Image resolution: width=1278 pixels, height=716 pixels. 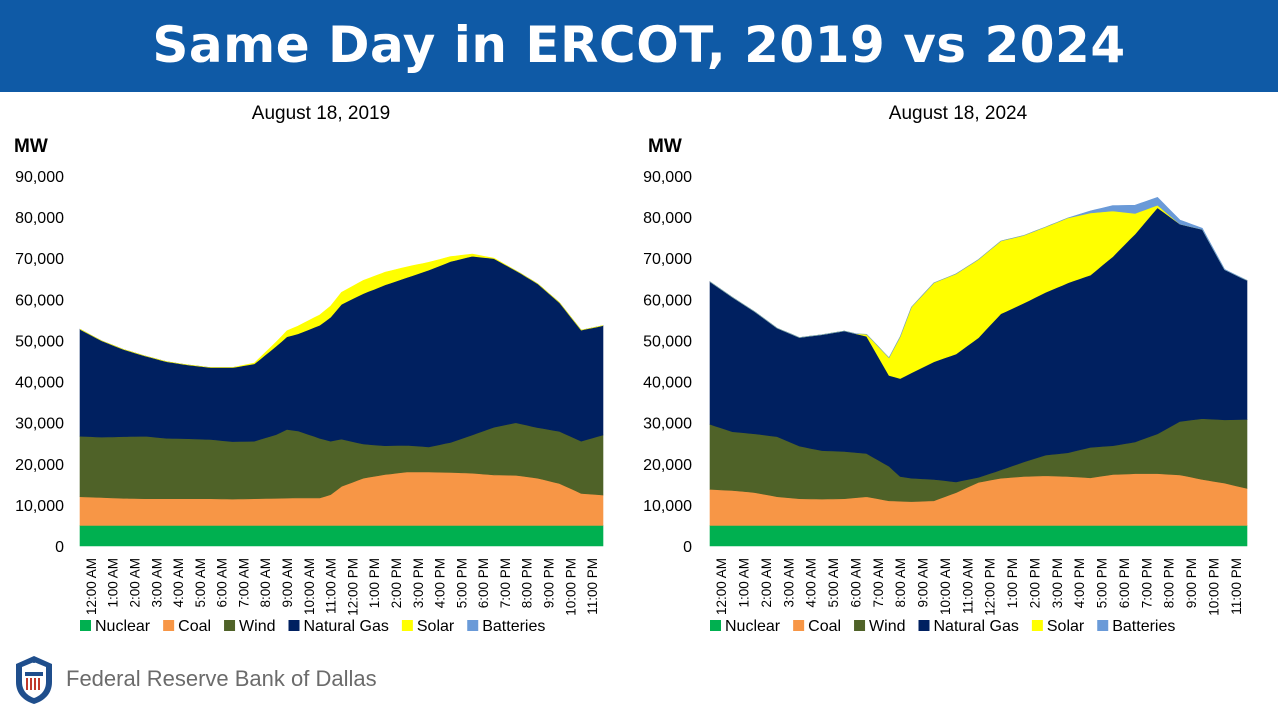 I want to click on title-banner, so click(x=639, y=46).